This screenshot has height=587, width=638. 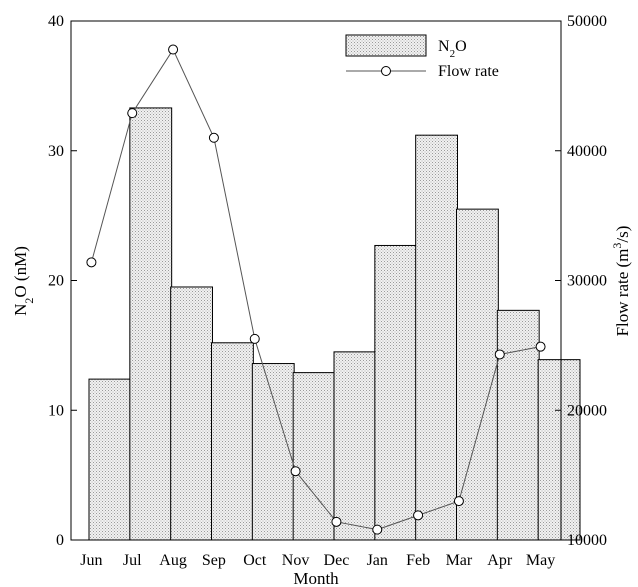 What do you see at coordinates (56, 281) in the screenshot?
I see `left-y-tick-label: 20` at bounding box center [56, 281].